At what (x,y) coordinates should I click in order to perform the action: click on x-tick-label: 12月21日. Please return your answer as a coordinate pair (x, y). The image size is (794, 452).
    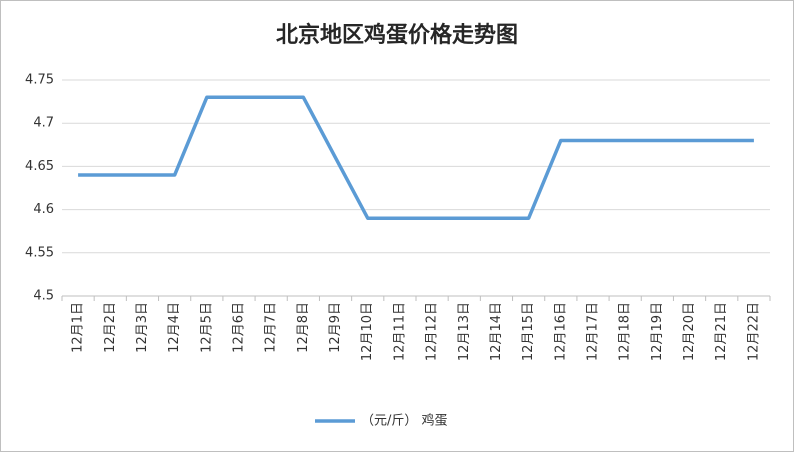
    Looking at the image, I should click on (721, 331).